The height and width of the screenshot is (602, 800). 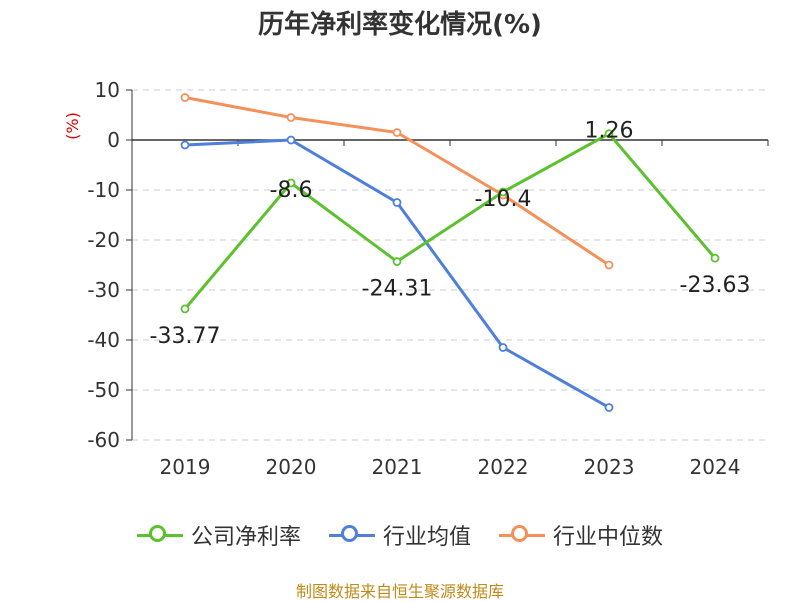 What do you see at coordinates (113, 140) in the screenshot?
I see `y-tick-label: 0` at bounding box center [113, 140].